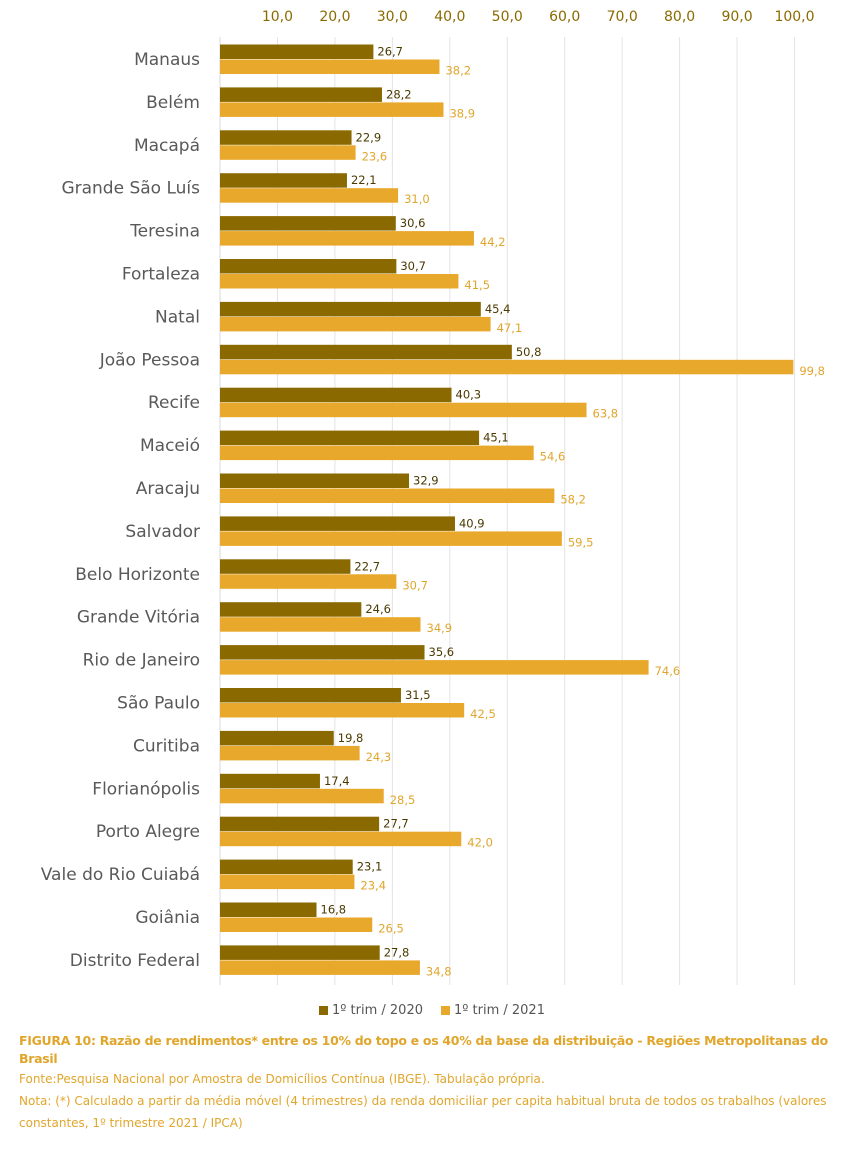  I want to click on category-label: Grande Vitória, so click(138, 618).